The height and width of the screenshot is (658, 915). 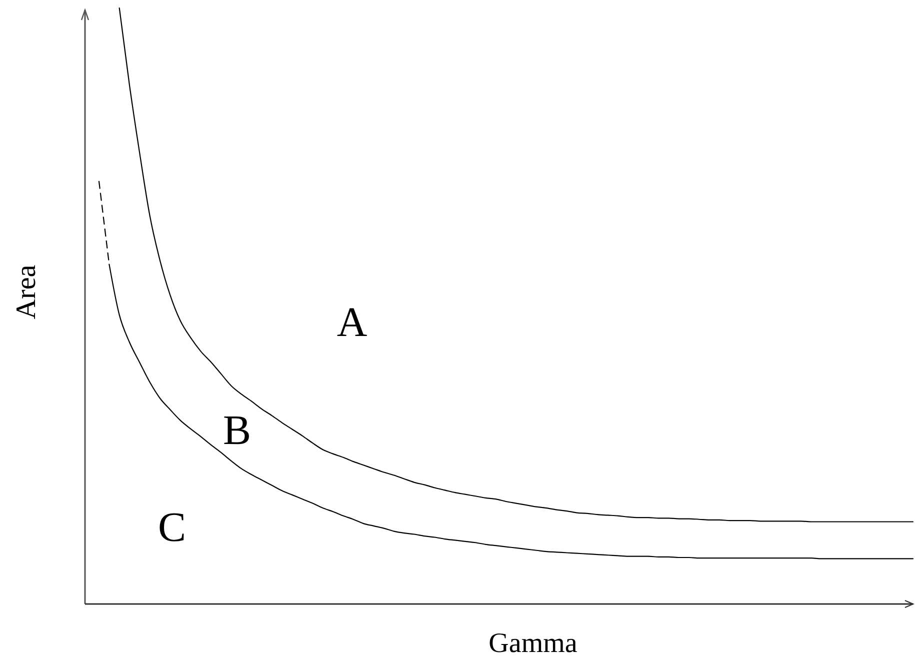 What do you see at coordinates (352, 323) in the screenshot?
I see `annotation: A` at bounding box center [352, 323].